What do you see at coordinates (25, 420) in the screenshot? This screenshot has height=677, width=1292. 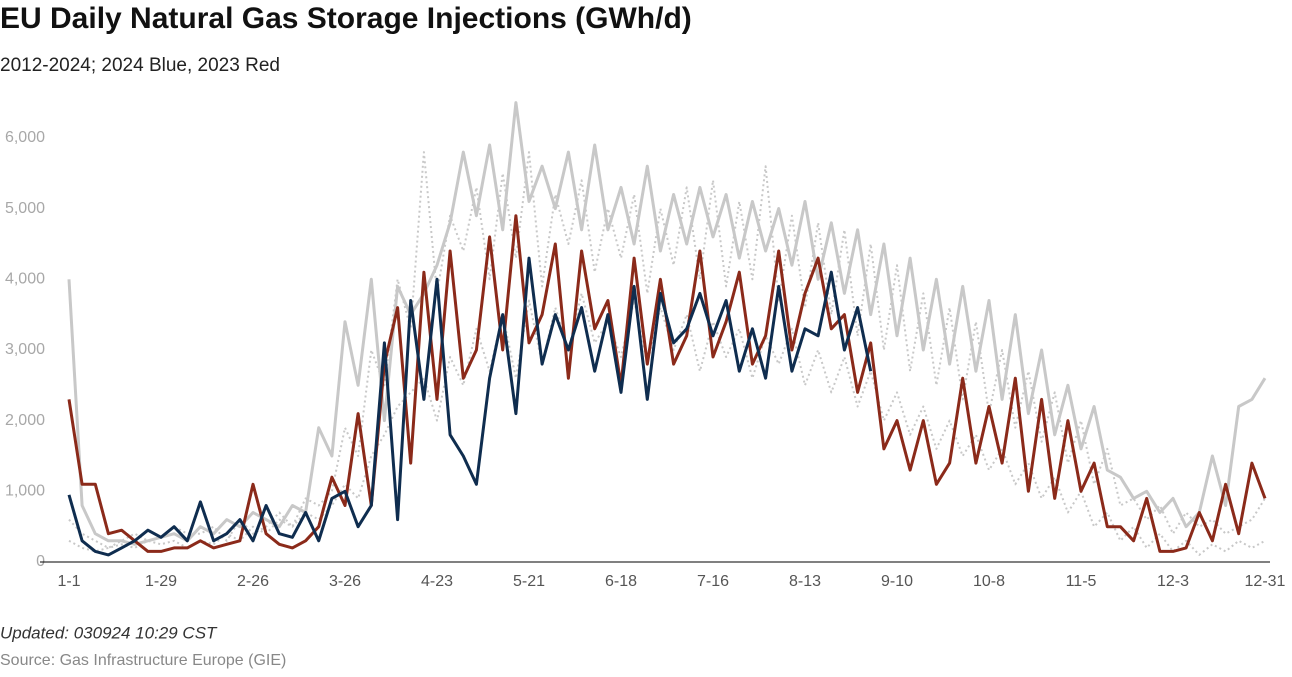 I see `y-tick-label: 2,000` at bounding box center [25, 420].